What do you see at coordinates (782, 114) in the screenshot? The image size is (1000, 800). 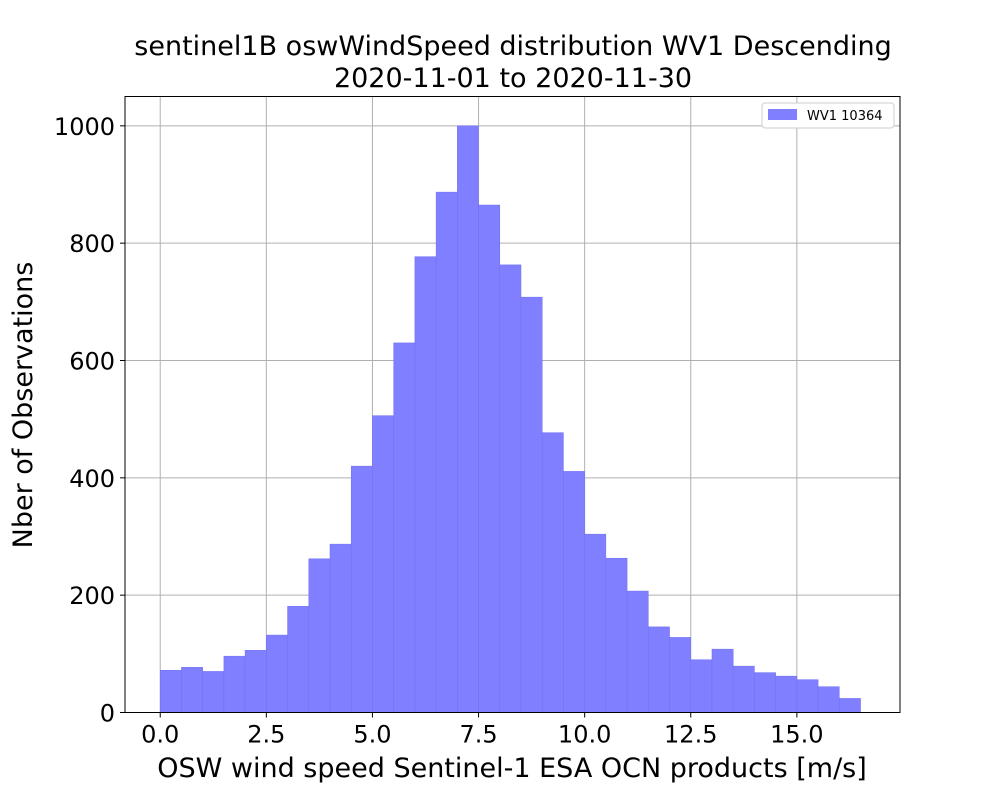 I see `legend-swatch` at bounding box center [782, 114].